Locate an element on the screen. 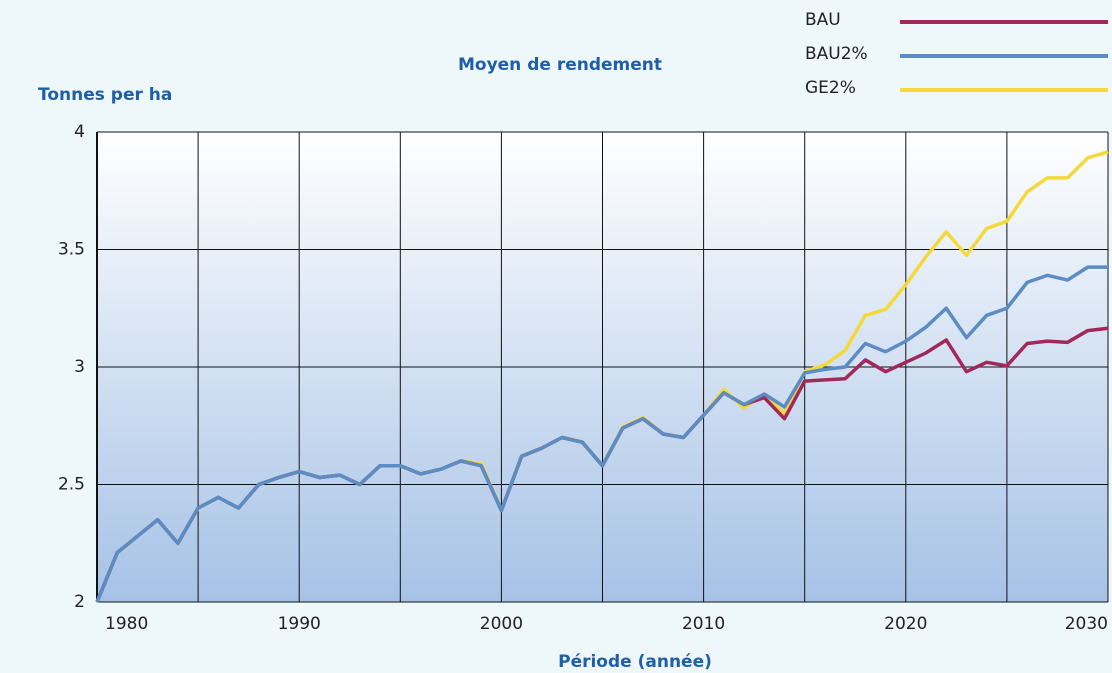 The height and width of the screenshot is (673, 1112). y-tick-label: 3 is located at coordinates (79, 367).